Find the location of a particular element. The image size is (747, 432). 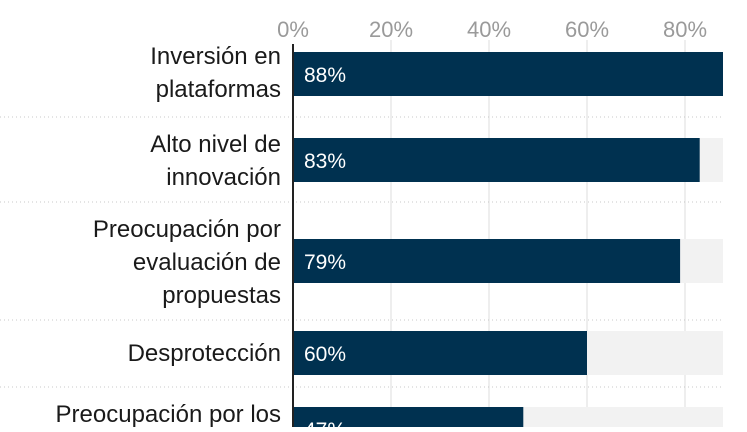

category-label: evaluación de is located at coordinates (207, 262).